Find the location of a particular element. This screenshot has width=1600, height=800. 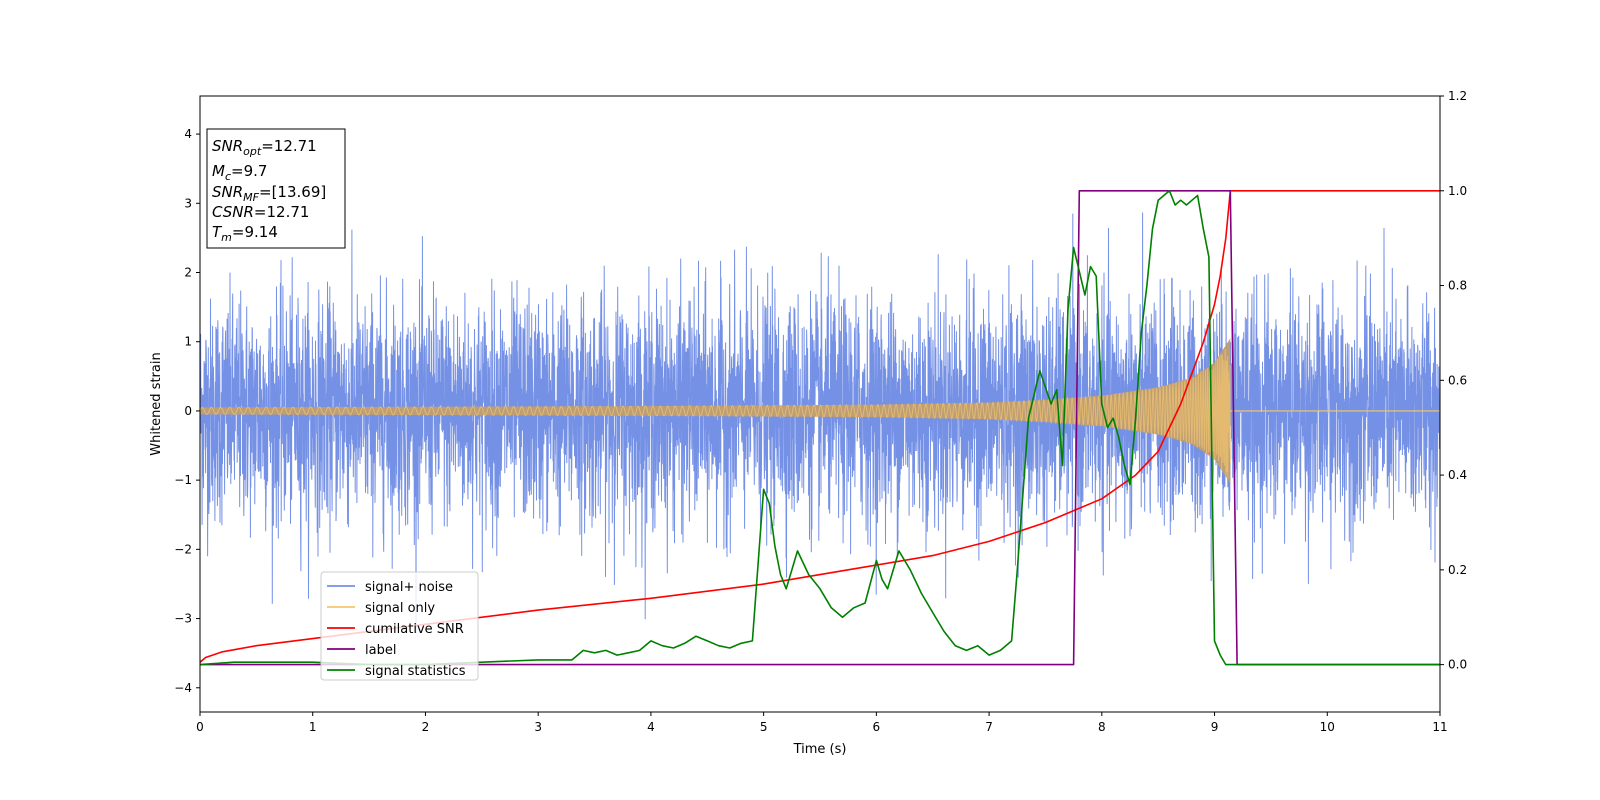

x-tick-label: 2 is located at coordinates (426, 727).